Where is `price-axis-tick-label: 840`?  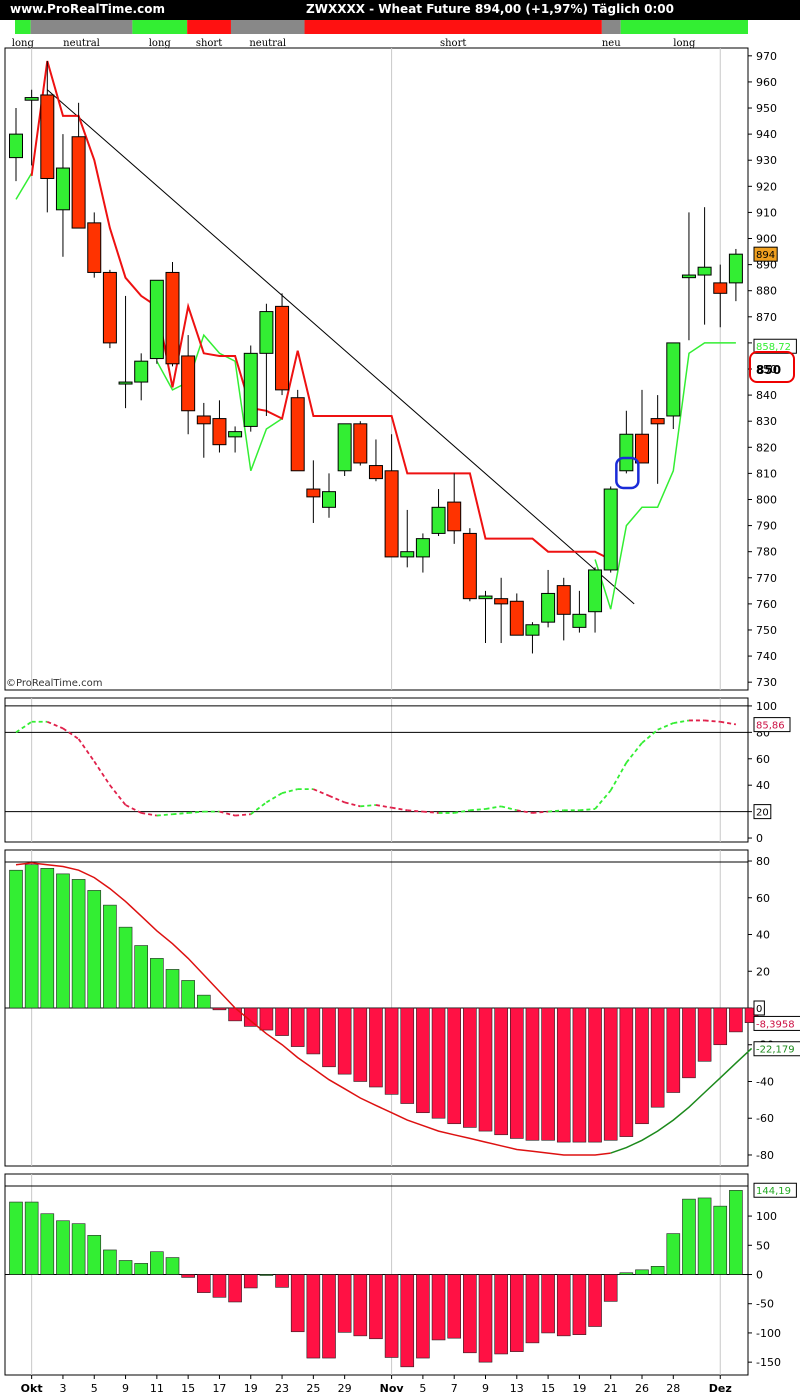
price-axis-tick-label: 840 is located at coordinates (766, 395).